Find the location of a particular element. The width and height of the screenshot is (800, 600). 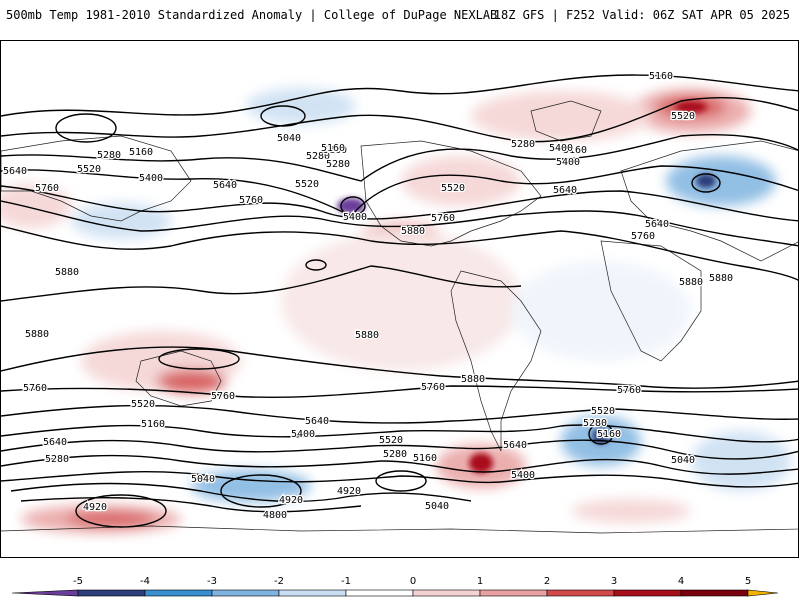

colorbar-tick-label: 5 is located at coordinates (748, 581).